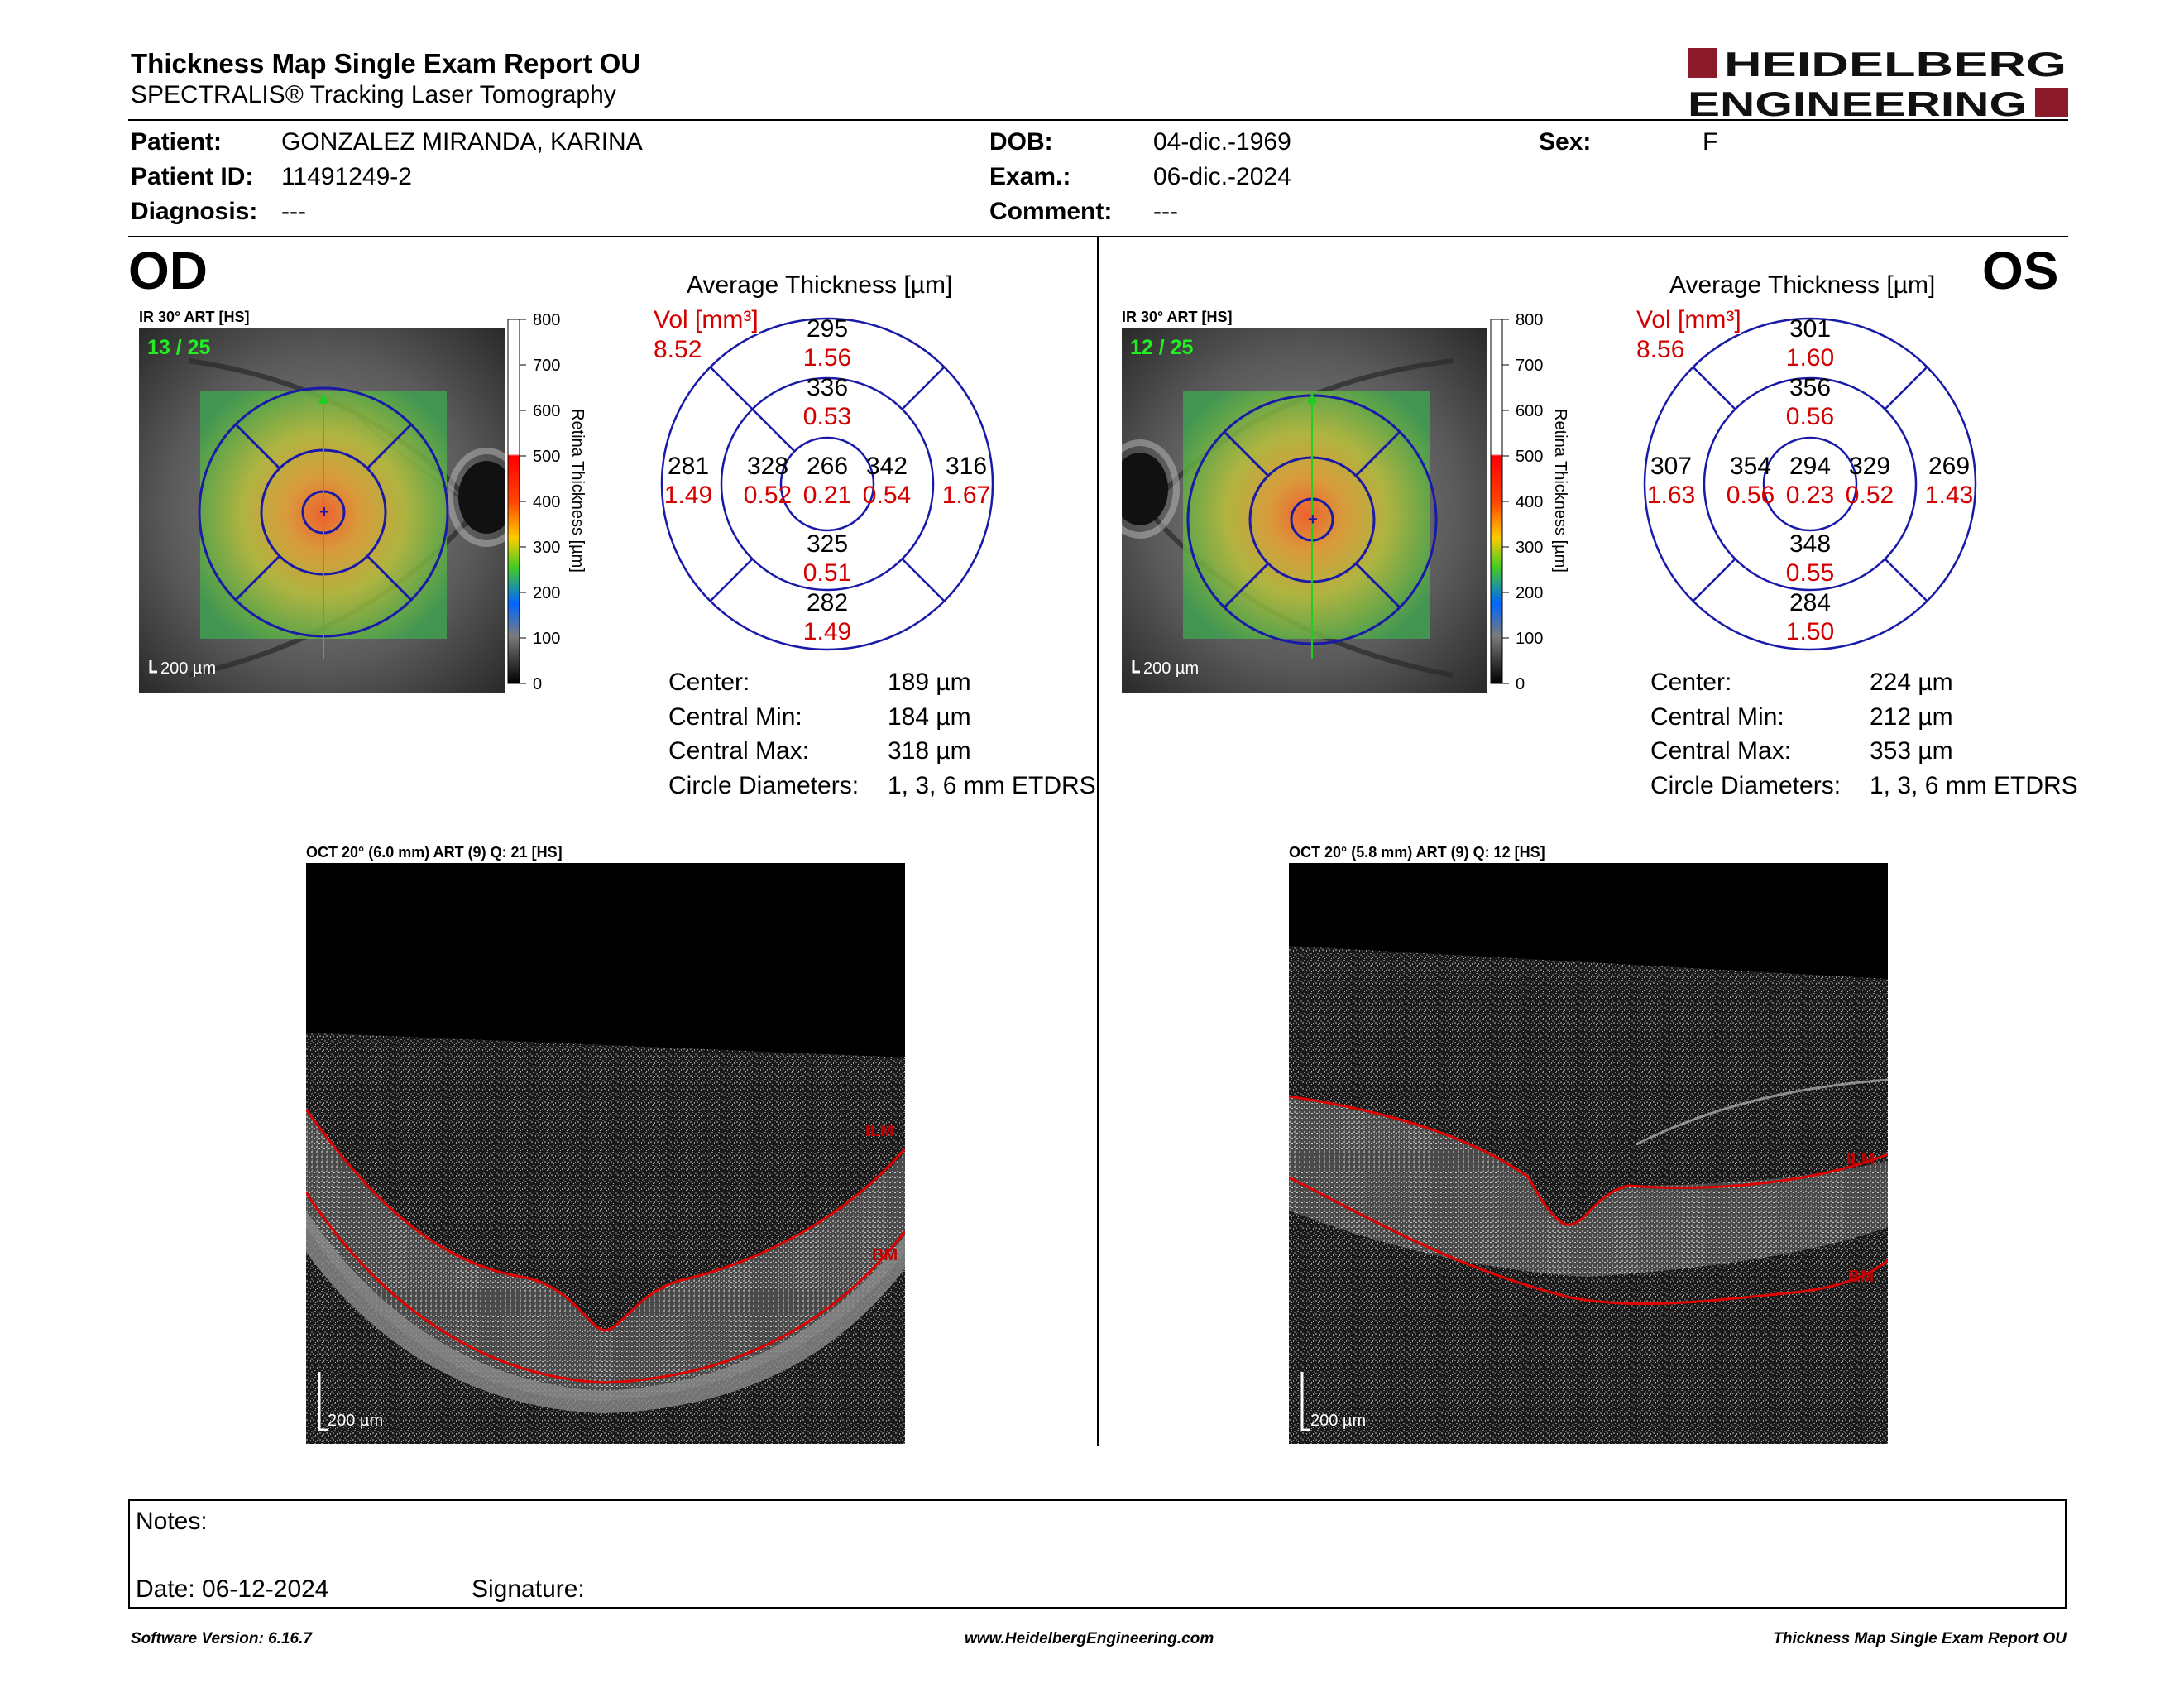 The height and width of the screenshot is (1688, 2184). Describe the element at coordinates (1717, 717) in the screenshot. I see `os-cmin-label: Central Min:` at that location.